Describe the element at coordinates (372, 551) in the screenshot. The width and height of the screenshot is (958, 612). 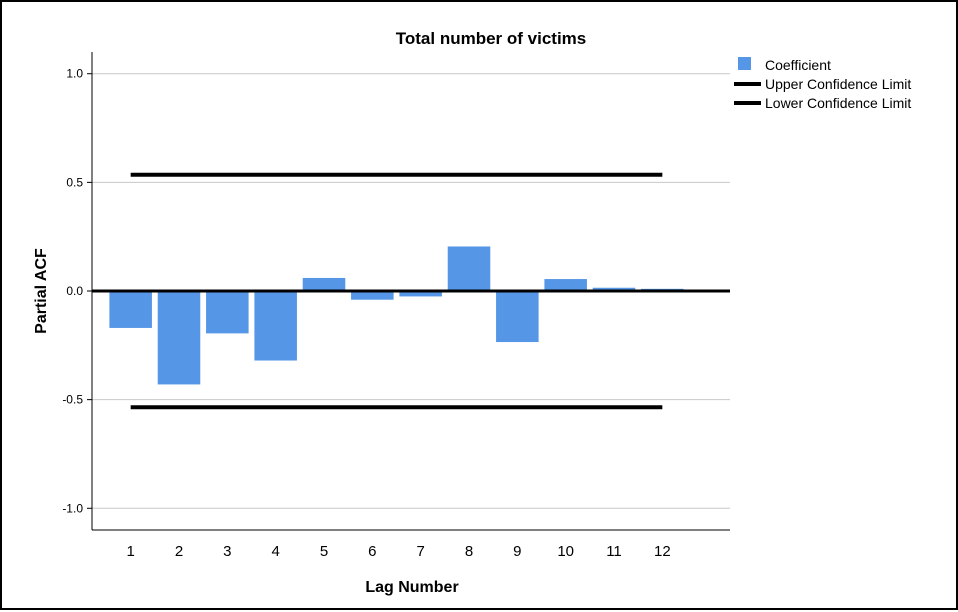
I see `x-tick-label: 6` at that location.